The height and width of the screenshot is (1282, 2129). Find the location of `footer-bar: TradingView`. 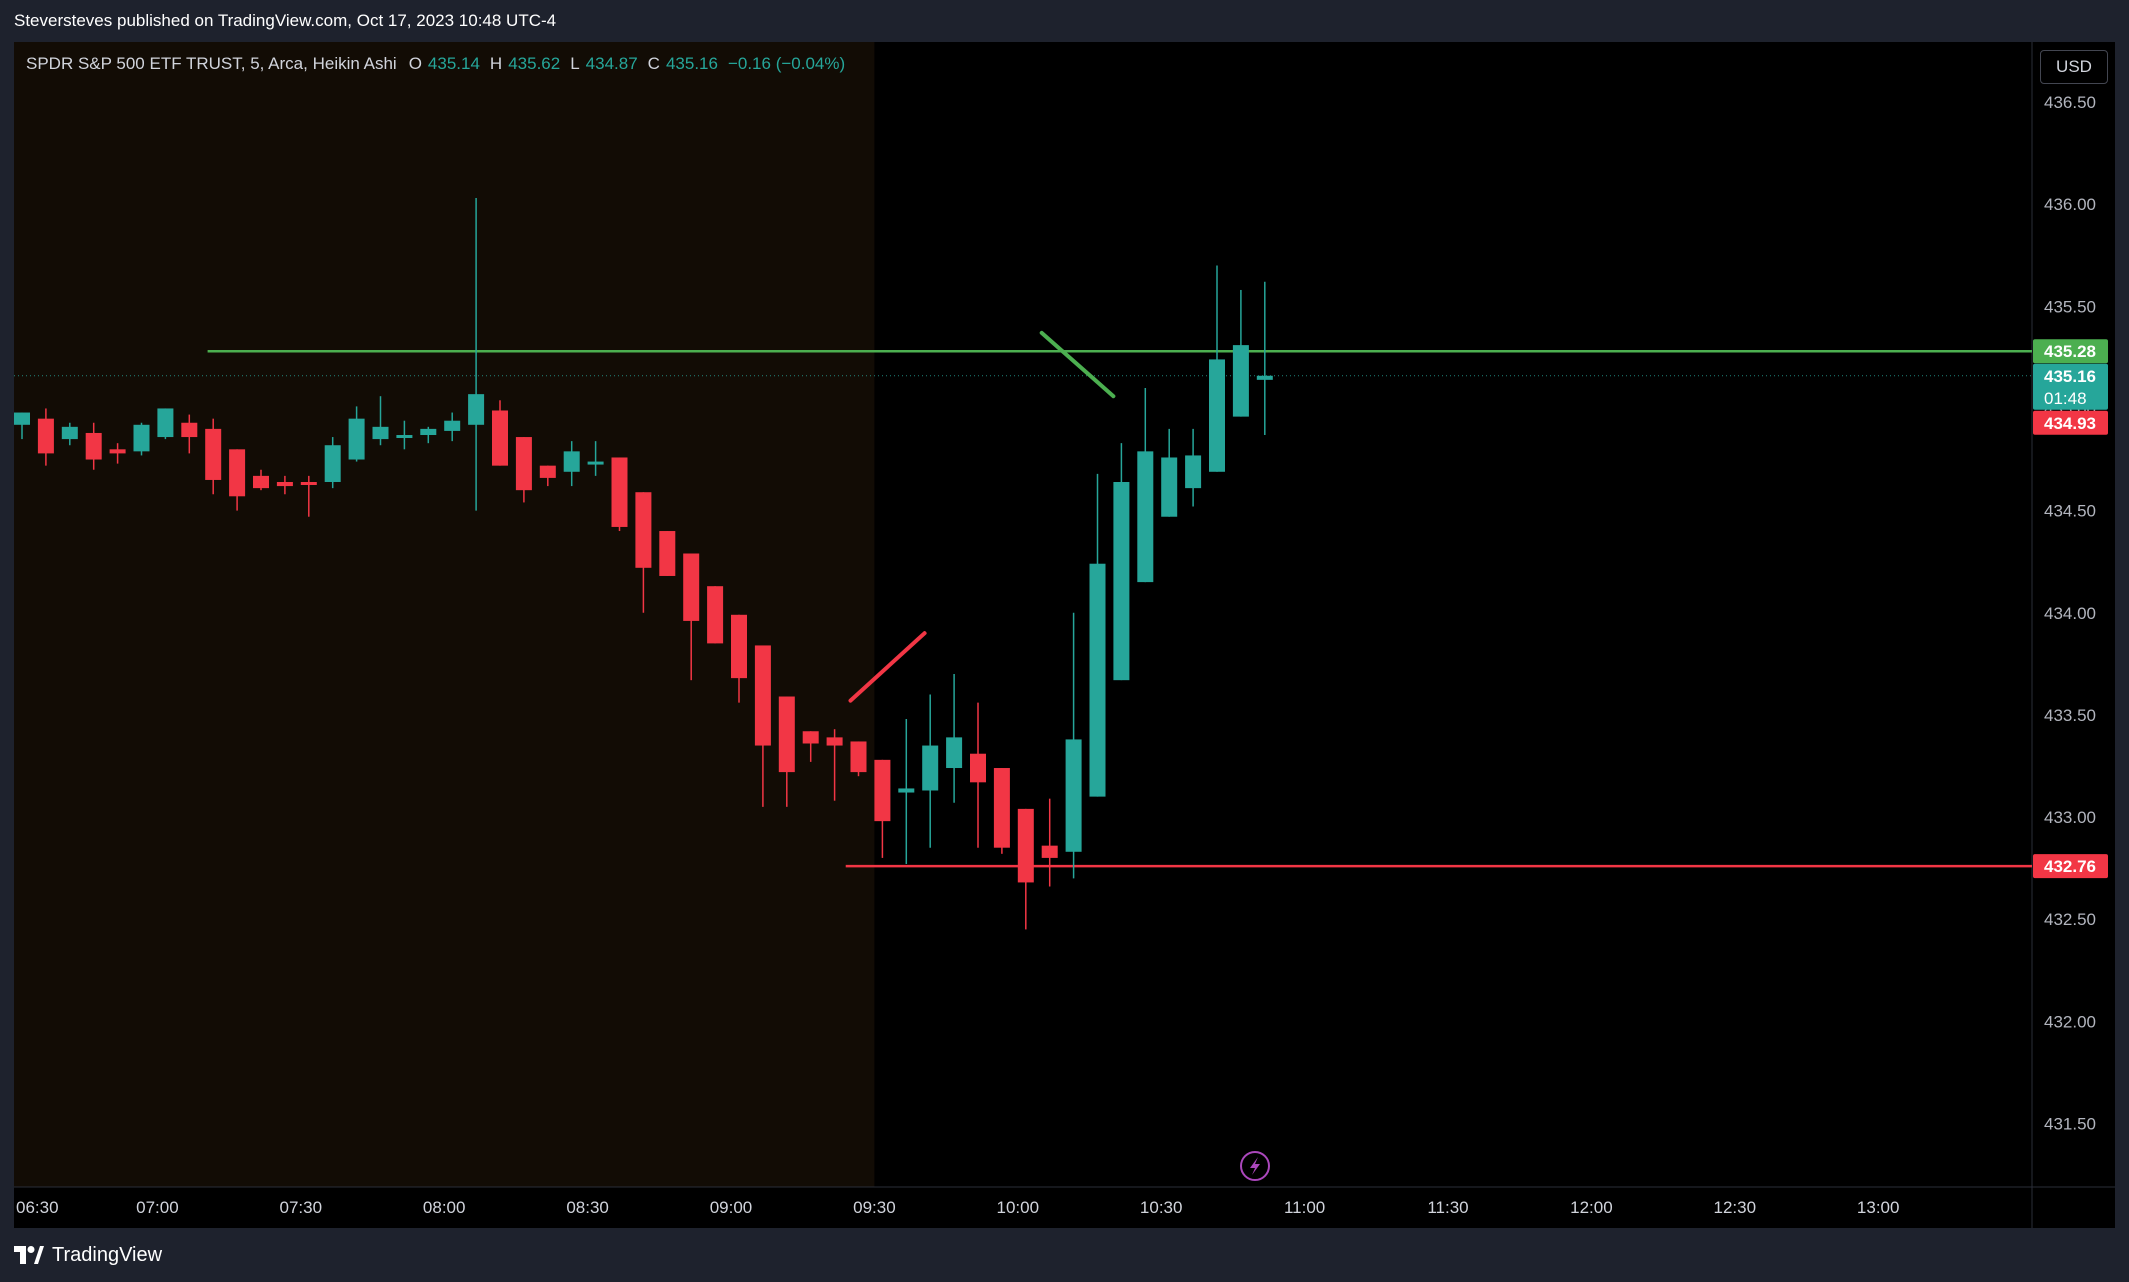

footer-bar: TradingView is located at coordinates (1064, 1255).